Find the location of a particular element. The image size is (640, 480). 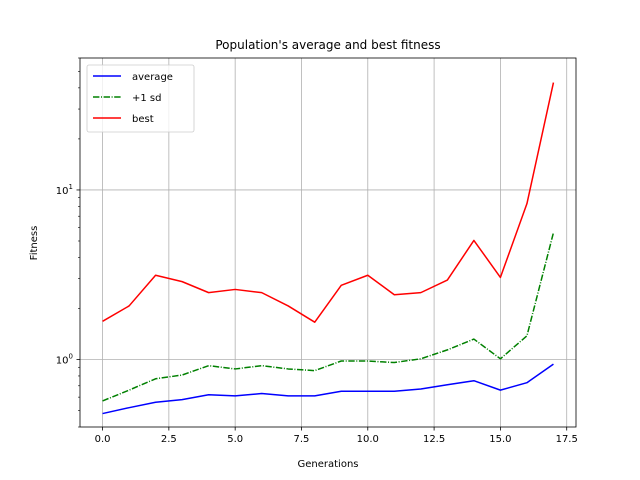

y-axis-title: Fitness is located at coordinates (34, 243).